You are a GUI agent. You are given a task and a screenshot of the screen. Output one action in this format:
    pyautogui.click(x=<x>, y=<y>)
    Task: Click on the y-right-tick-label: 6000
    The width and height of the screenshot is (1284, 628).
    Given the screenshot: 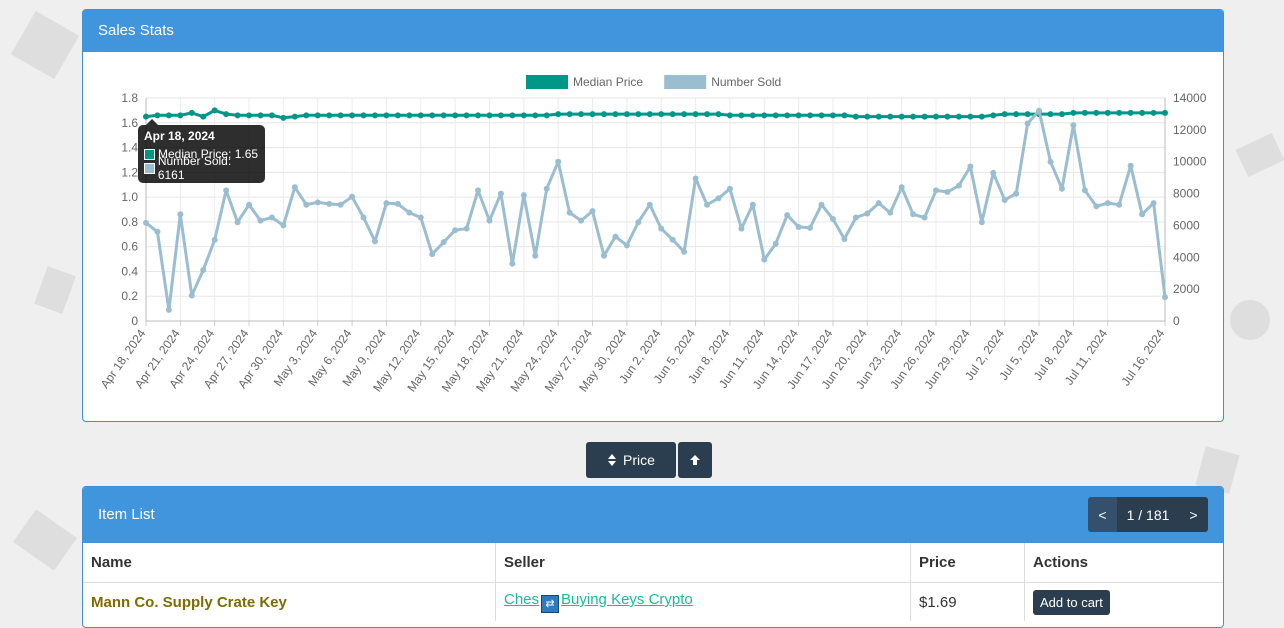 What is the action you would take?
    pyautogui.click(x=1186, y=225)
    